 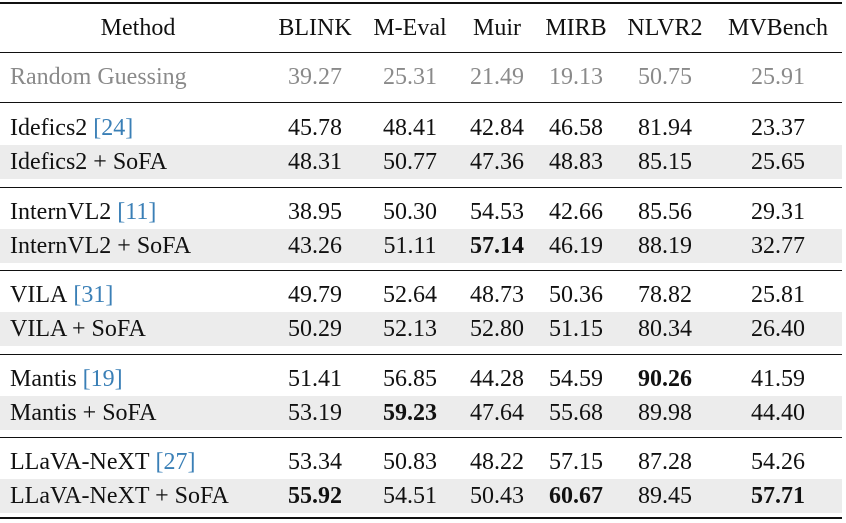 What do you see at coordinates (137, 211) in the screenshot?
I see `citation: [11]` at bounding box center [137, 211].